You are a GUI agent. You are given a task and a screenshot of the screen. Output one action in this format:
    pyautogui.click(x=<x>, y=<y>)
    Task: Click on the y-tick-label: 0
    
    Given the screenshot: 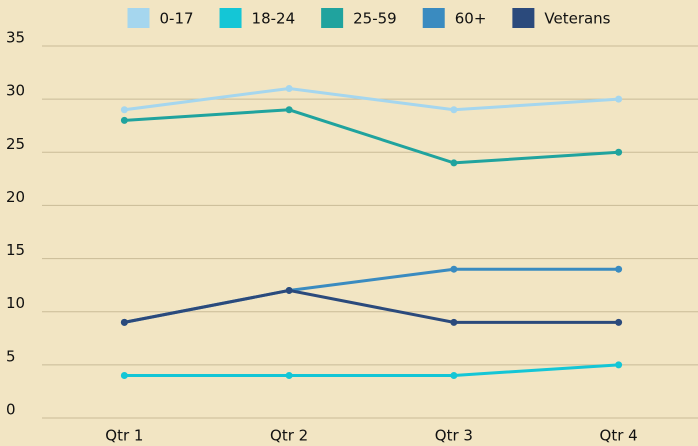 What is the action you would take?
    pyautogui.click(x=11, y=410)
    